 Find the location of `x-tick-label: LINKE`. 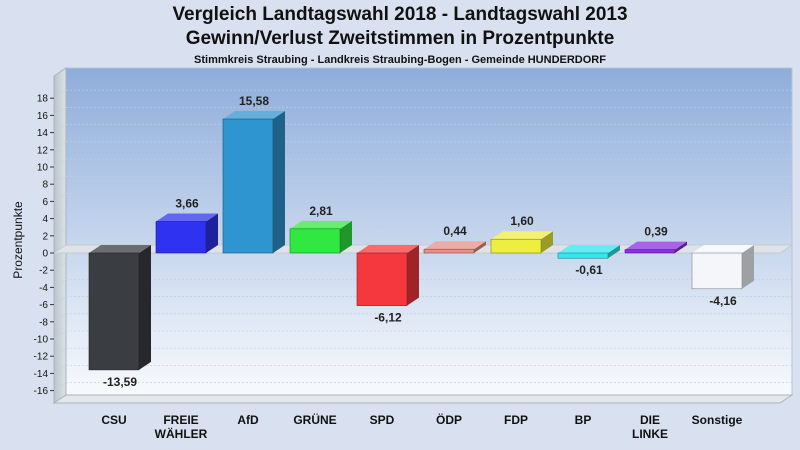

x-tick-label: LINKE is located at coordinates (650, 434).